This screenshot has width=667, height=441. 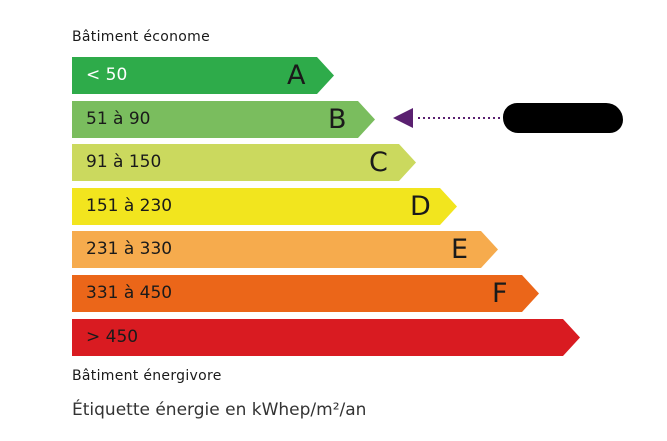 What do you see at coordinates (129, 205) in the screenshot?
I see `class-range: 151 à 230` at bounding box center [129, 205].